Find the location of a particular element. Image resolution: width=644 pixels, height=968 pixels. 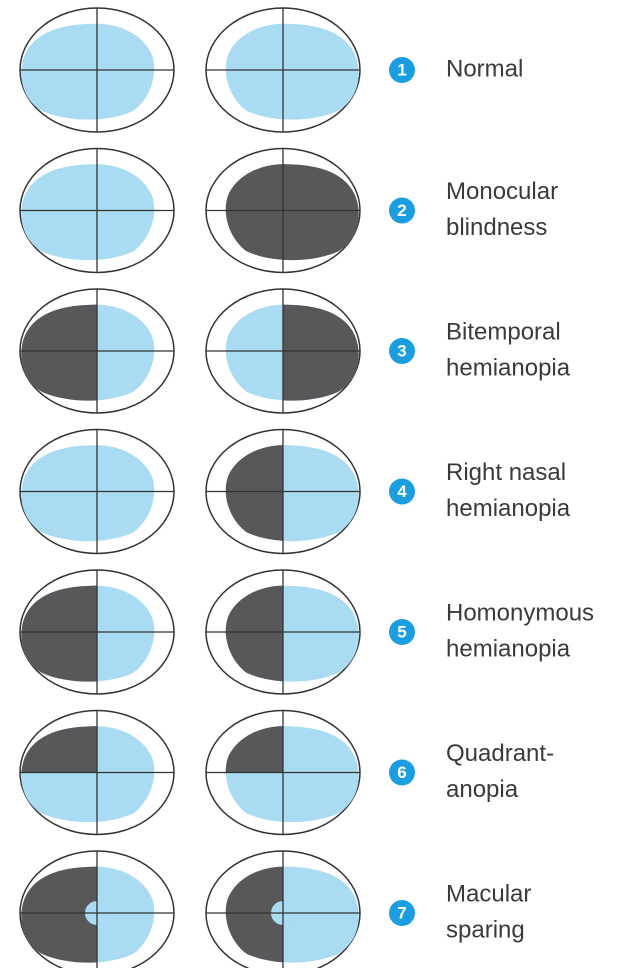

label: Normal is located at coordinates (484, 68).